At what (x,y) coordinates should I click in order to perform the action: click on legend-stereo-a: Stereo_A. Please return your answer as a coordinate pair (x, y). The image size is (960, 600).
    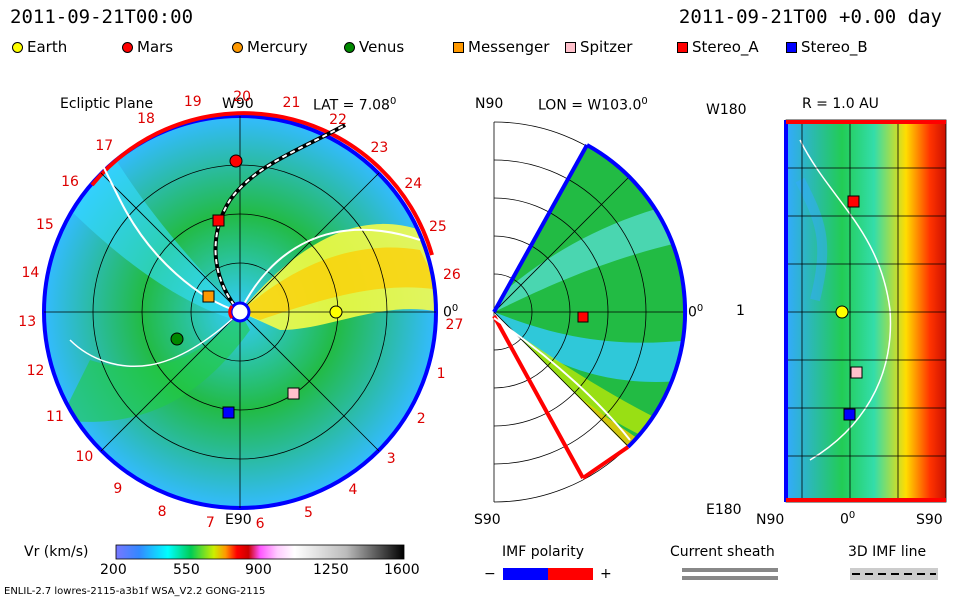
    Looking at the image, I should click on (718, 47).